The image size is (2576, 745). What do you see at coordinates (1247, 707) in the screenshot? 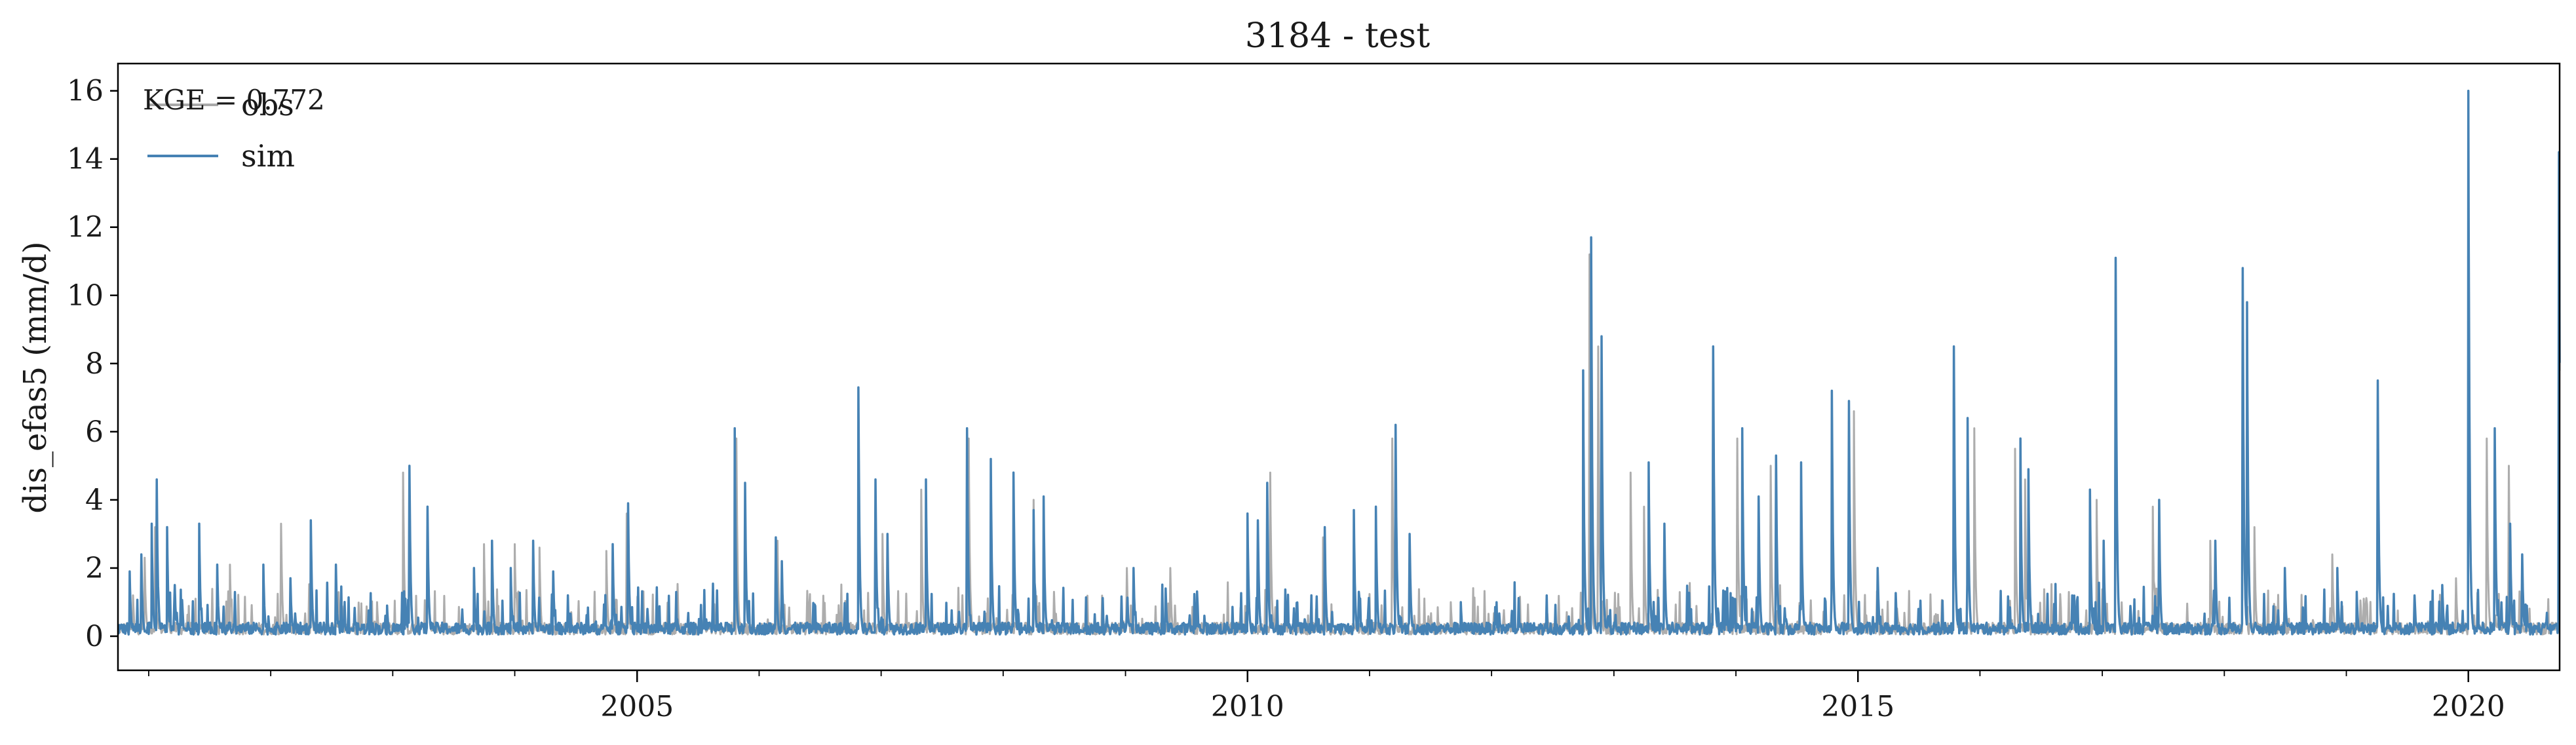
I see `x-tick-label-1: 2010` at bounding box center [1247, 707].